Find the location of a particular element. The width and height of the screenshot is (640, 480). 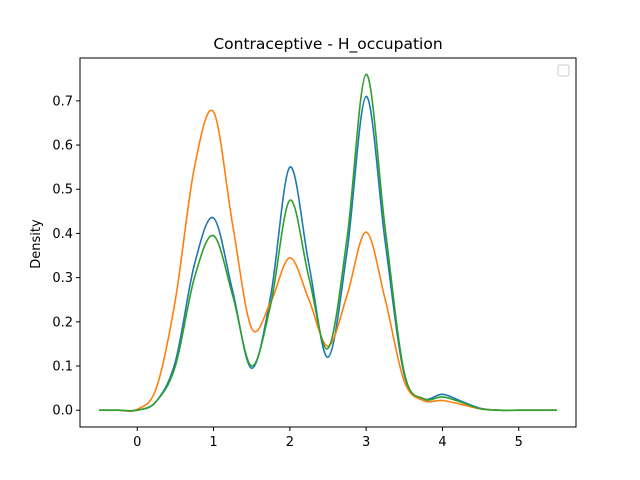

chart-title: Contraceptive - H_occupation is located at coordinates (327, 44).